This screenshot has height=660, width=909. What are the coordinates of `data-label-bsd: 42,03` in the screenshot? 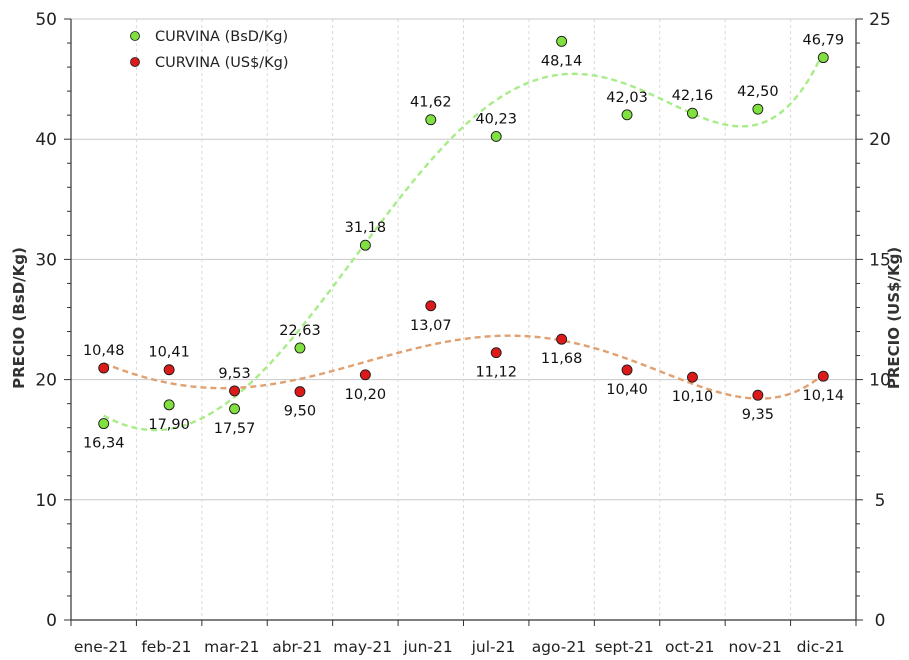 It's located at (627, 98).